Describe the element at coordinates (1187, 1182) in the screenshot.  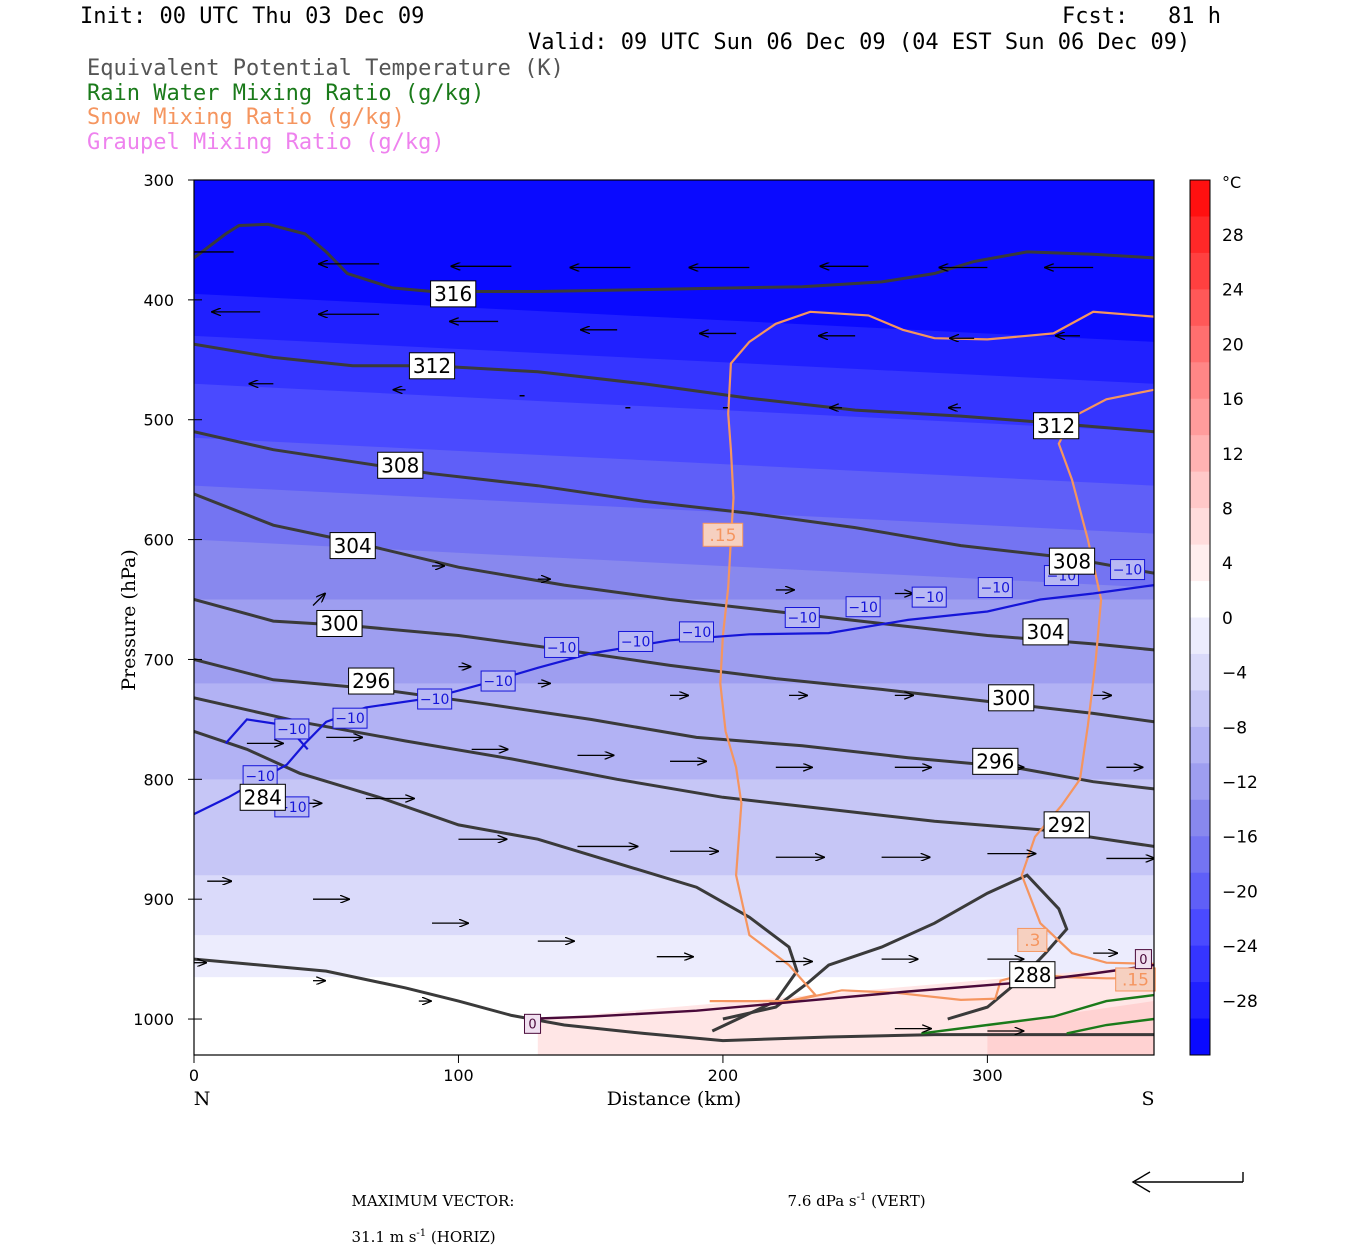
I see `reference-arrow` at that location.